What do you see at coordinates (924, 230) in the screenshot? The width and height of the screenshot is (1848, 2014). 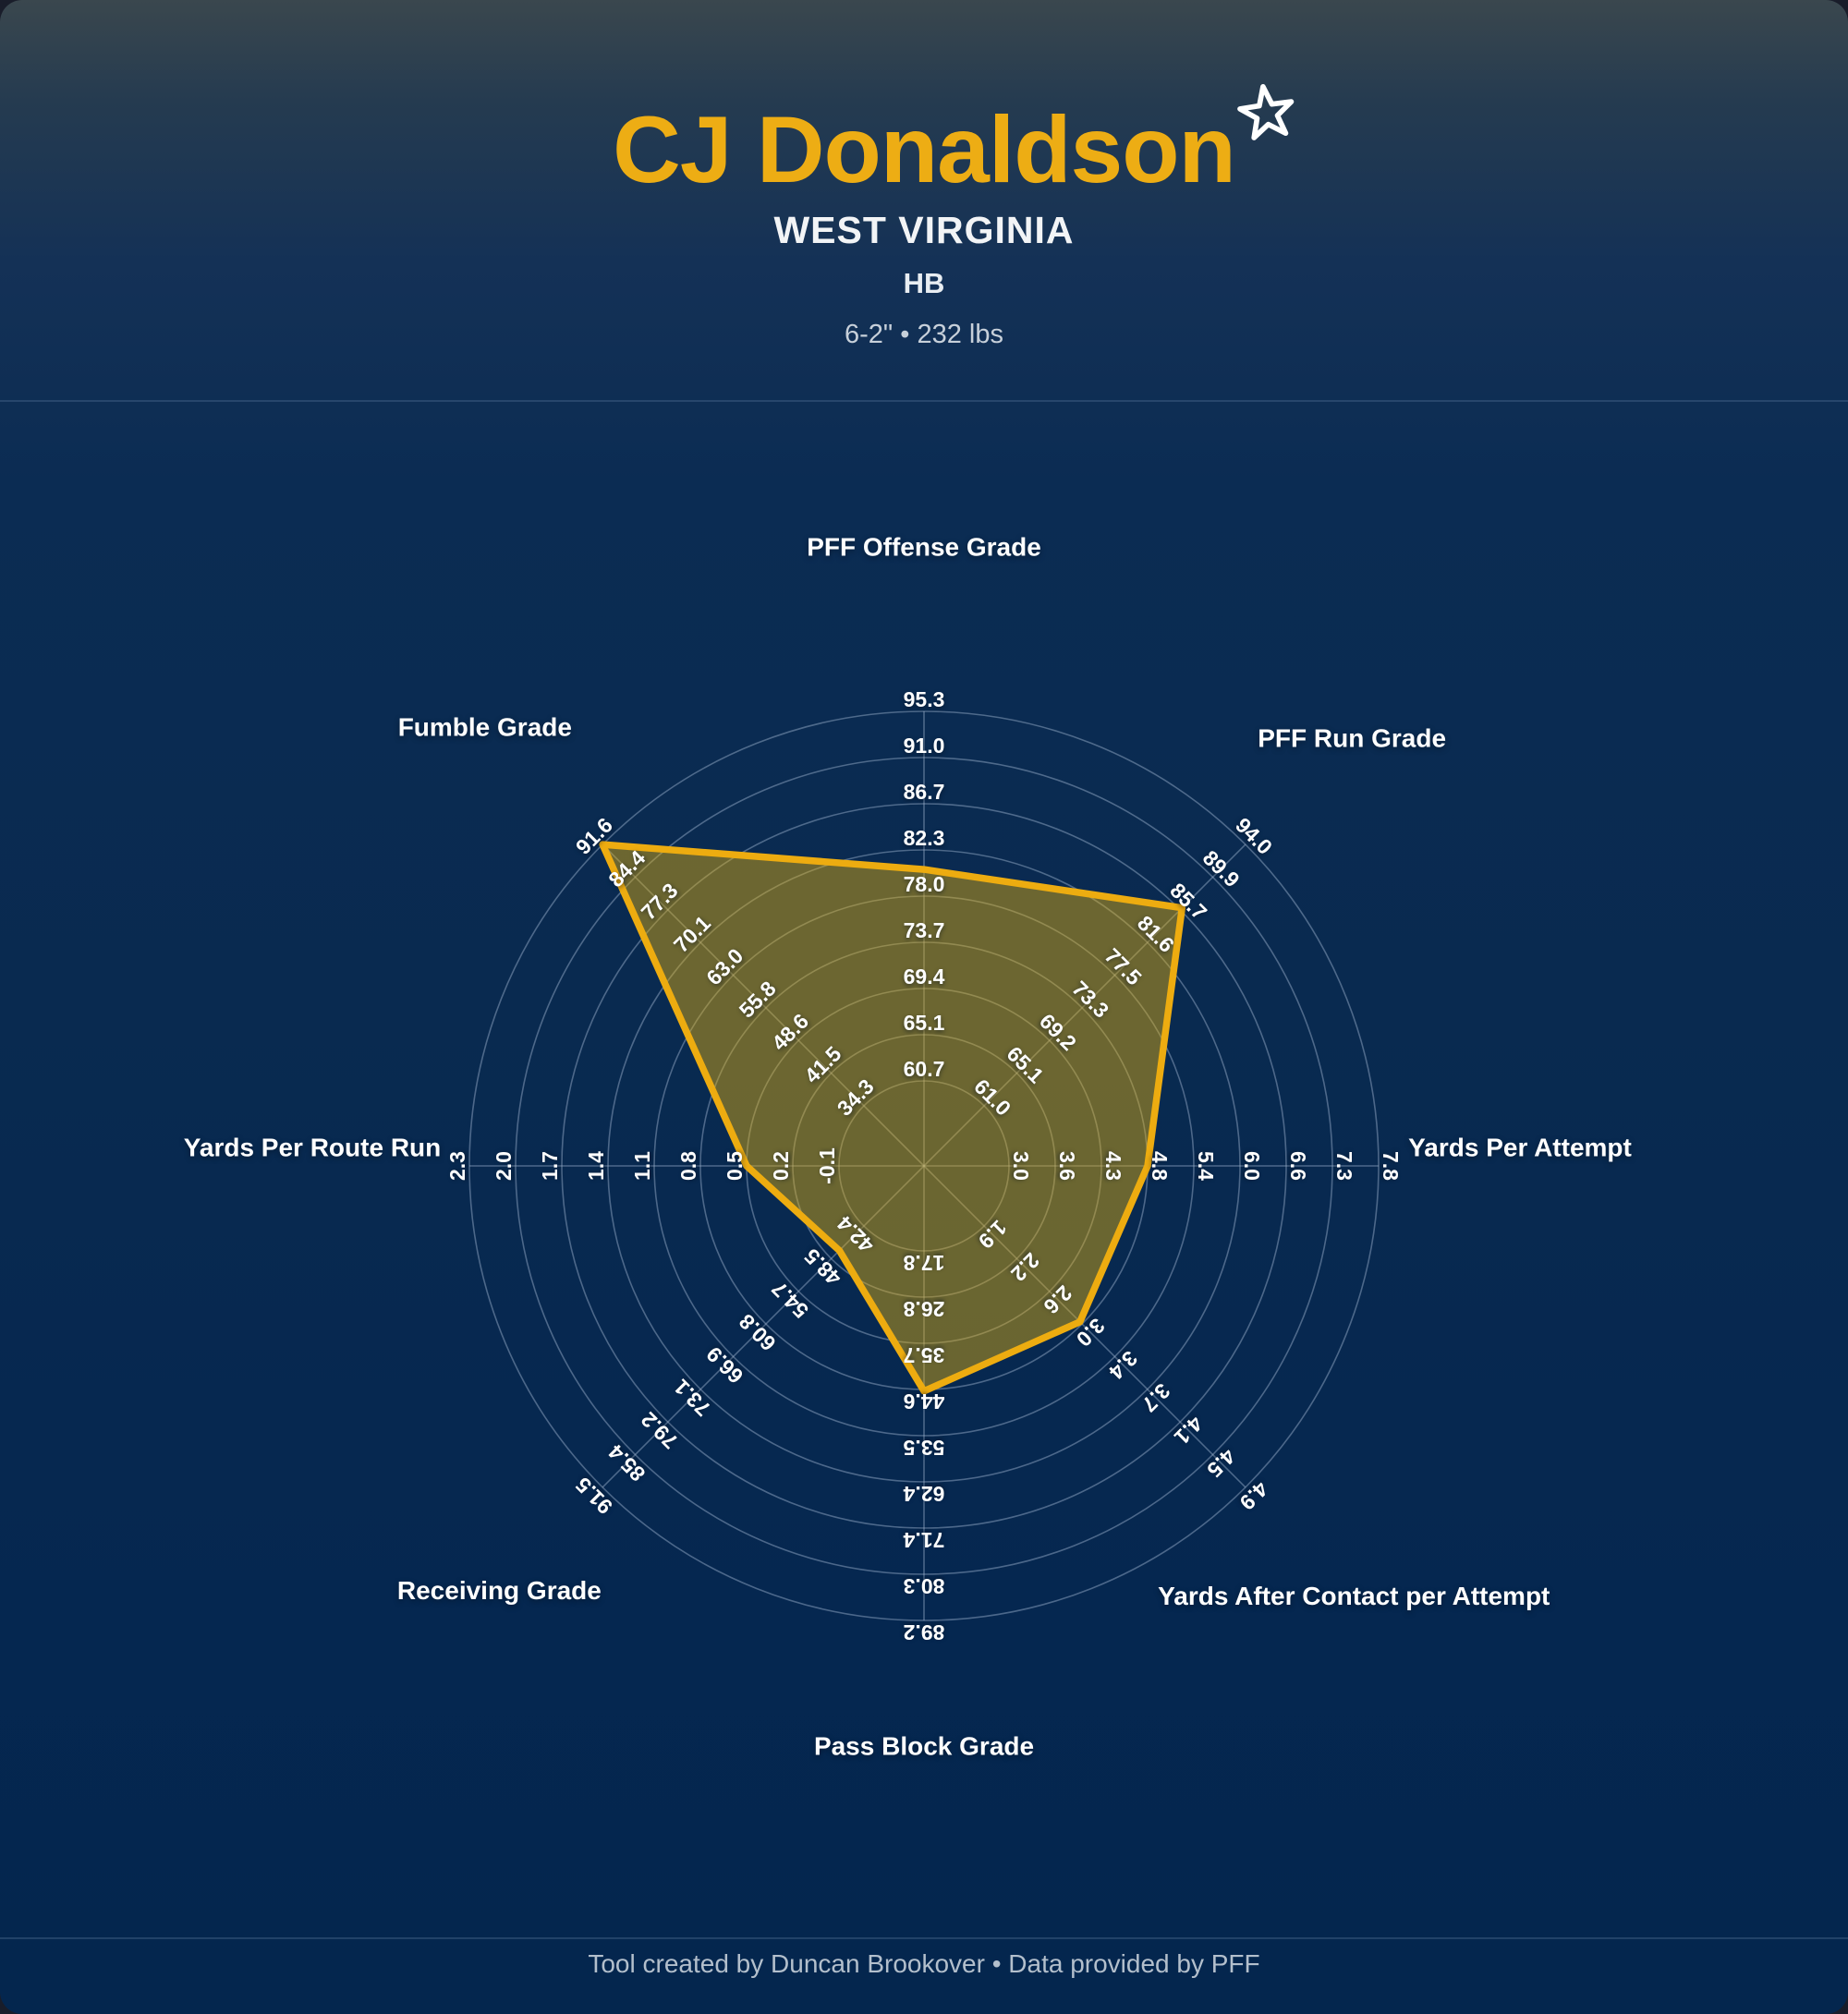 I see `team-name: WEST VIRGINIA` at bounding box center [924, 230].